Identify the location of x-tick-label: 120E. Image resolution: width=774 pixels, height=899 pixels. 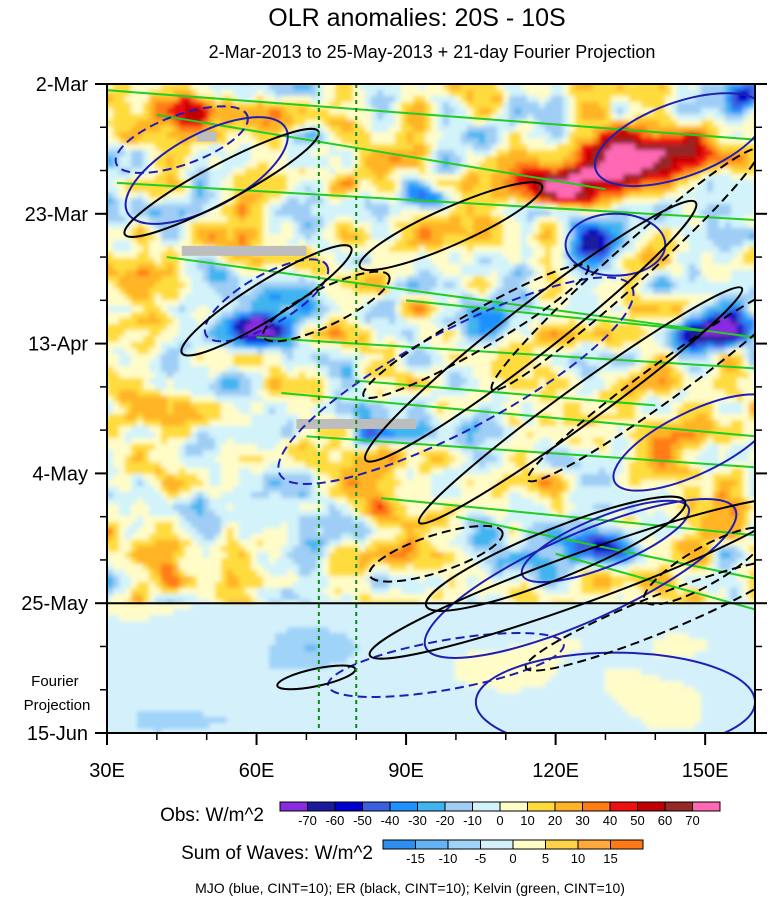
(555, 771).